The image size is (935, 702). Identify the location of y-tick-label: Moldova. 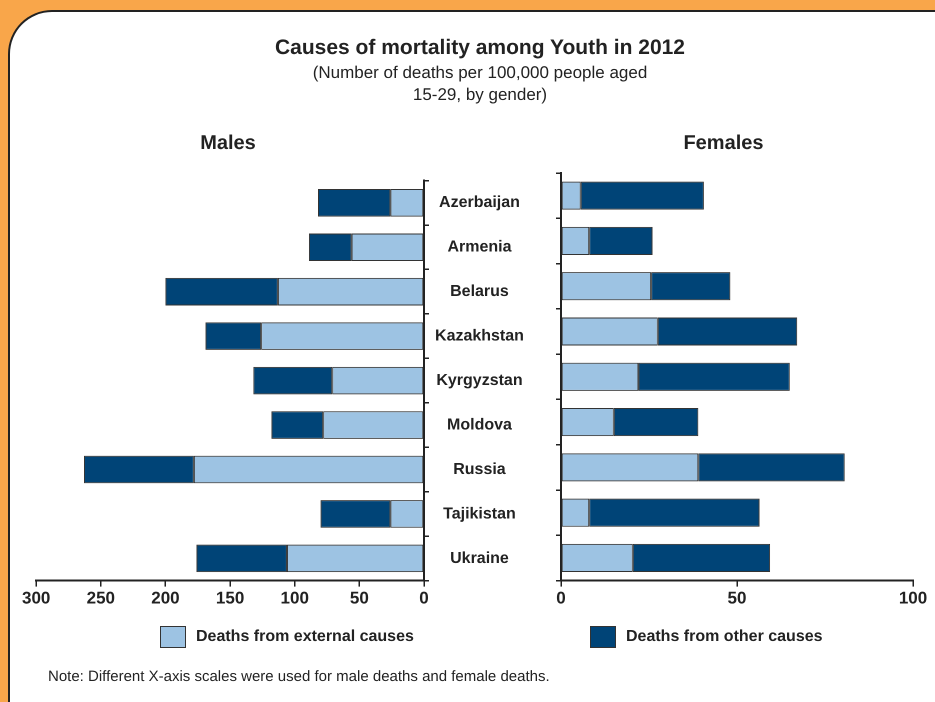
(479, 425).